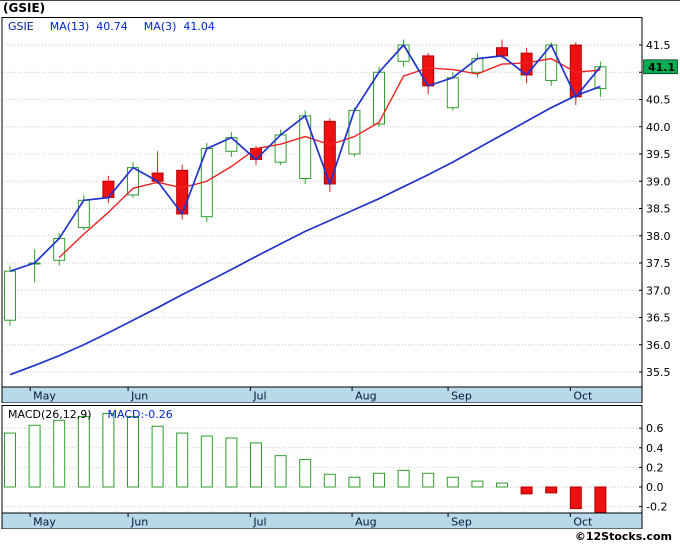  Describe the element at coordinates (658, 236) in the screenshot. I see `svg-text: 38.0` at that location.